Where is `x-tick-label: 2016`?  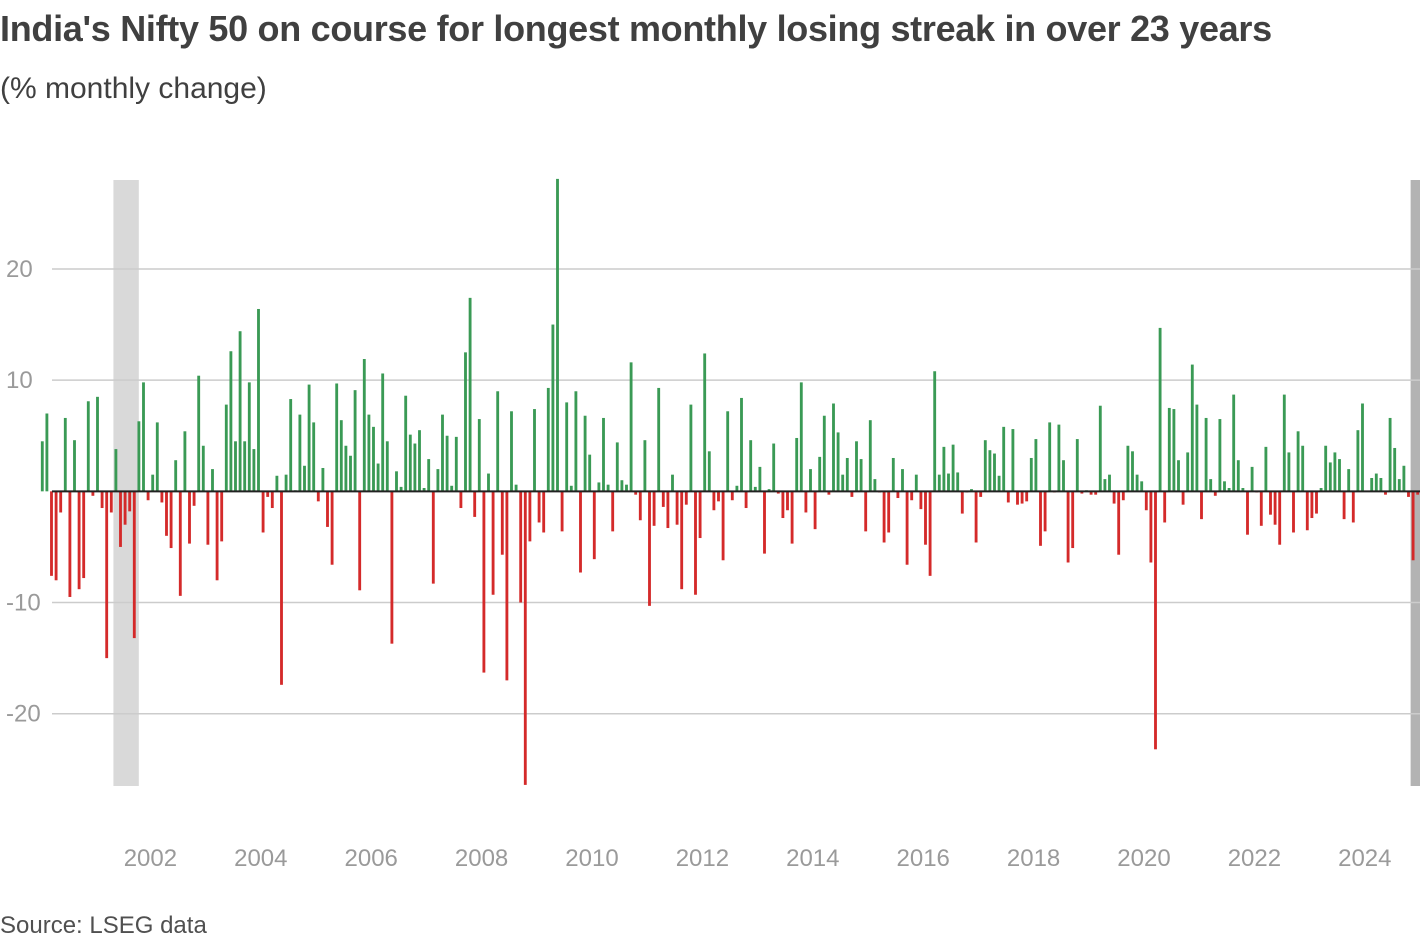 x-tick-label: 2016 is located at coordinates (923, 858).